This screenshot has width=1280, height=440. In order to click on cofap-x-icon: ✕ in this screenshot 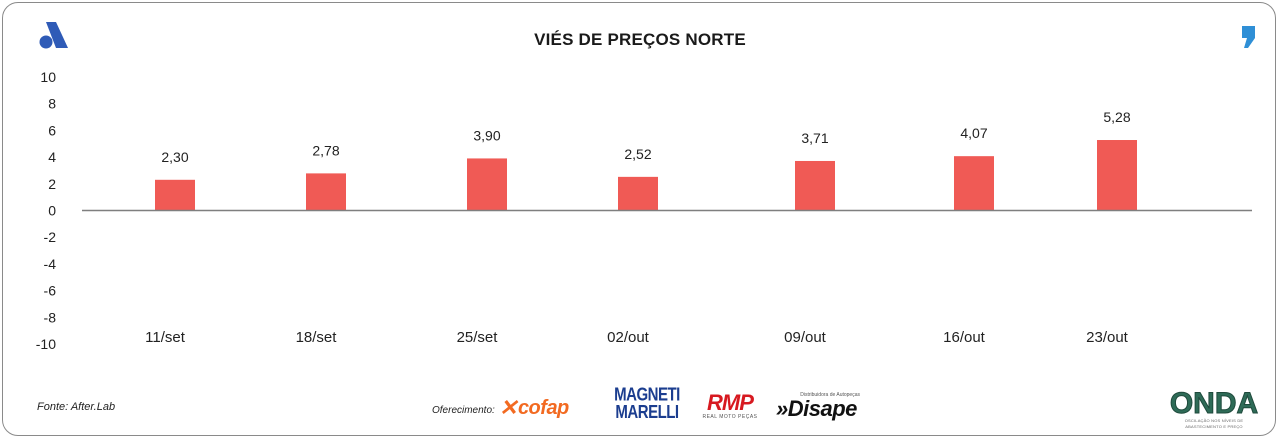, I will do `click(508, 407)`.